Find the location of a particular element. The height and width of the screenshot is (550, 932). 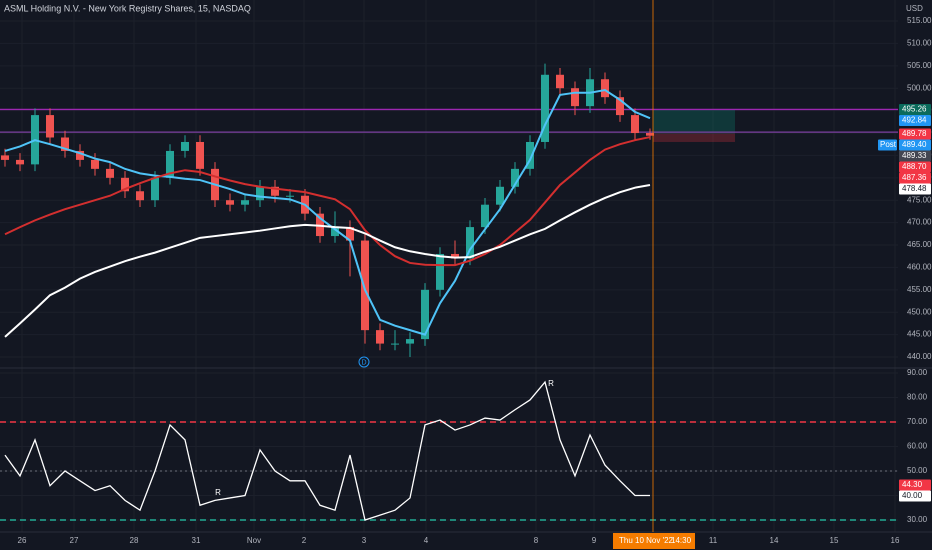

price-badge-label: 489.78 is located at coordinates (914, 133).